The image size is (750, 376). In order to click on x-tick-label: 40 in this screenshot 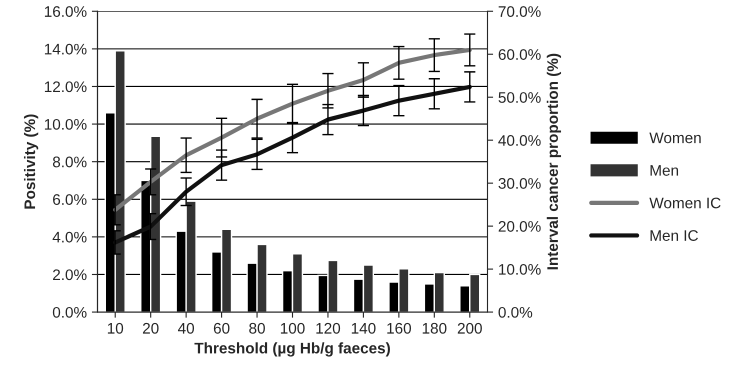, I will do `click(186, 328)`.